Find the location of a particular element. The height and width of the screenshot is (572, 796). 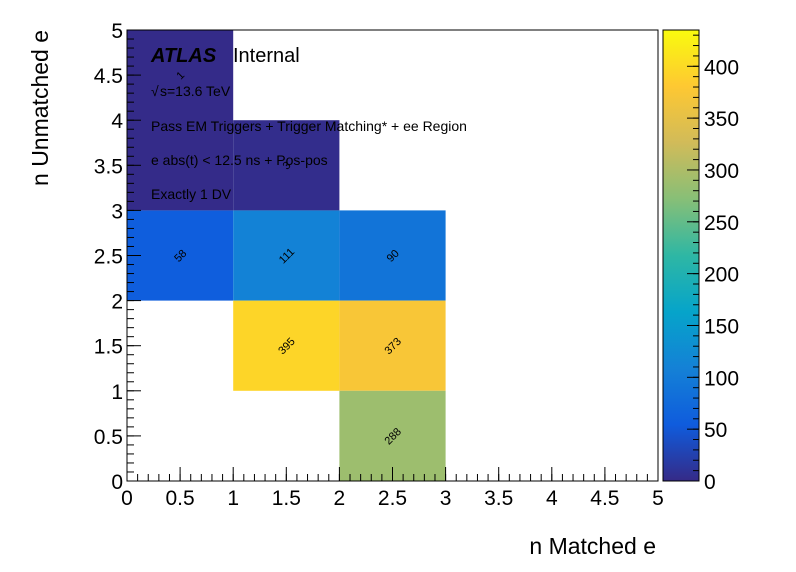

x-tick-label: 5 is located at coordinates (658, 498).